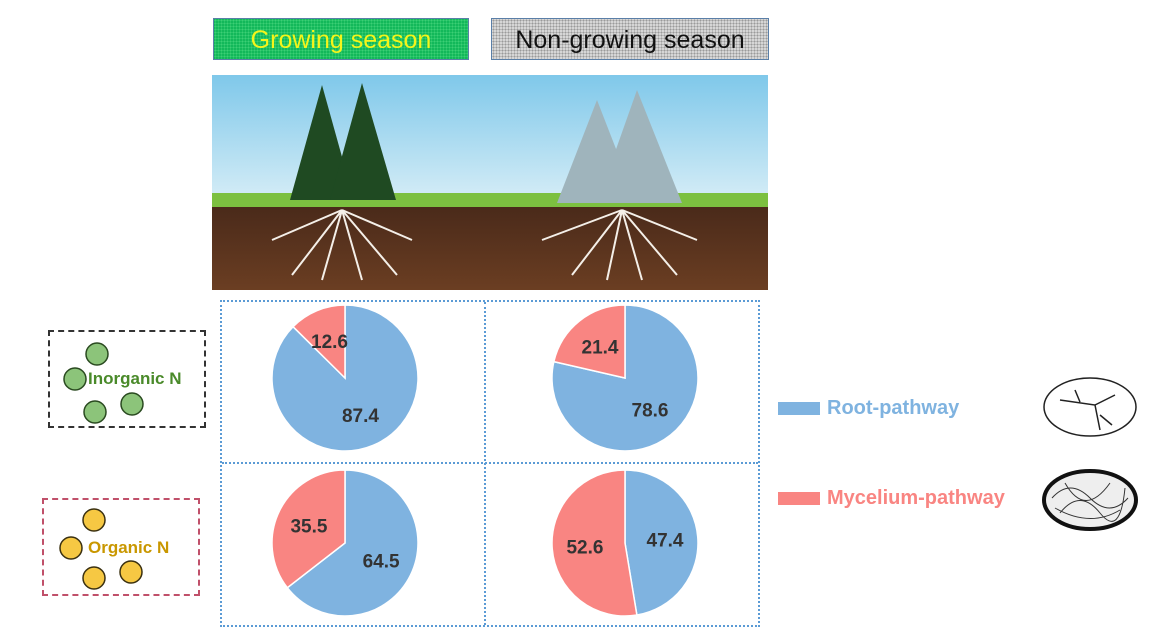 The width and height of the screenshot is (1155, 640). What do you see at coordinates (619, 146) in the screenshot?
I see `frosted-trees` at bounding box center [619, 146].